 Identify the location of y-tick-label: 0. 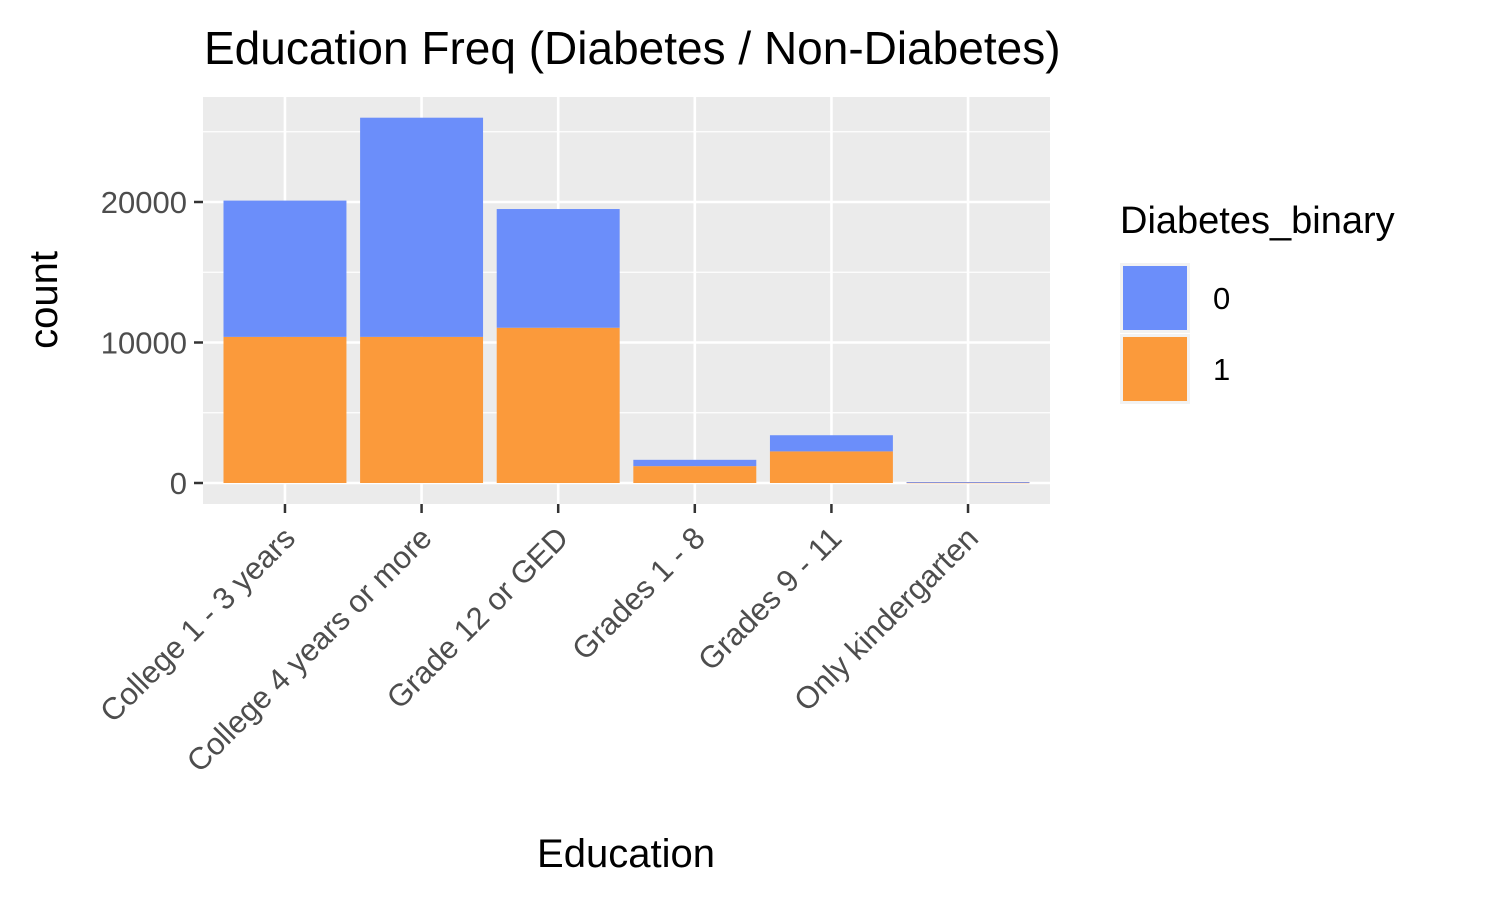
(178, 483).